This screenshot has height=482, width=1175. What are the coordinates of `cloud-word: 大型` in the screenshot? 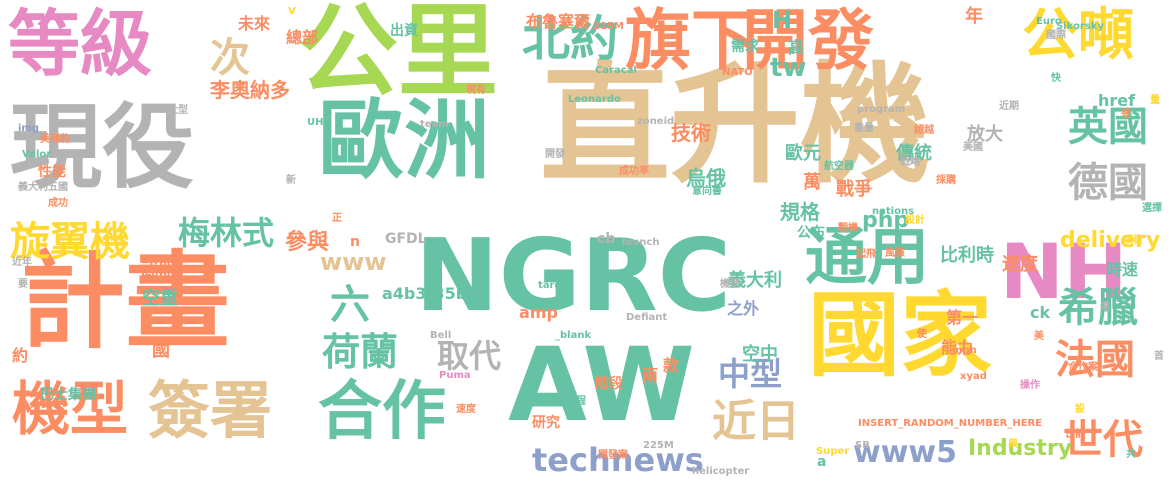 It's located at (178, 110).